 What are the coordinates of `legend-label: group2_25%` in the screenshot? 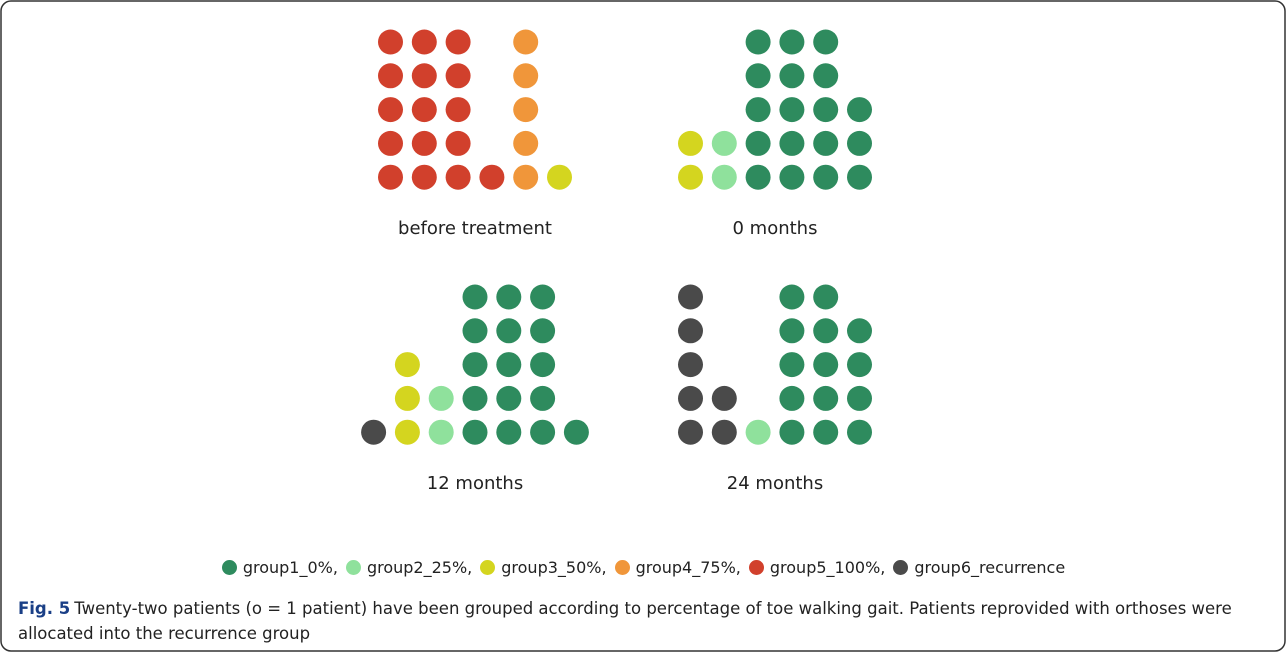 It's located at (417, 567).